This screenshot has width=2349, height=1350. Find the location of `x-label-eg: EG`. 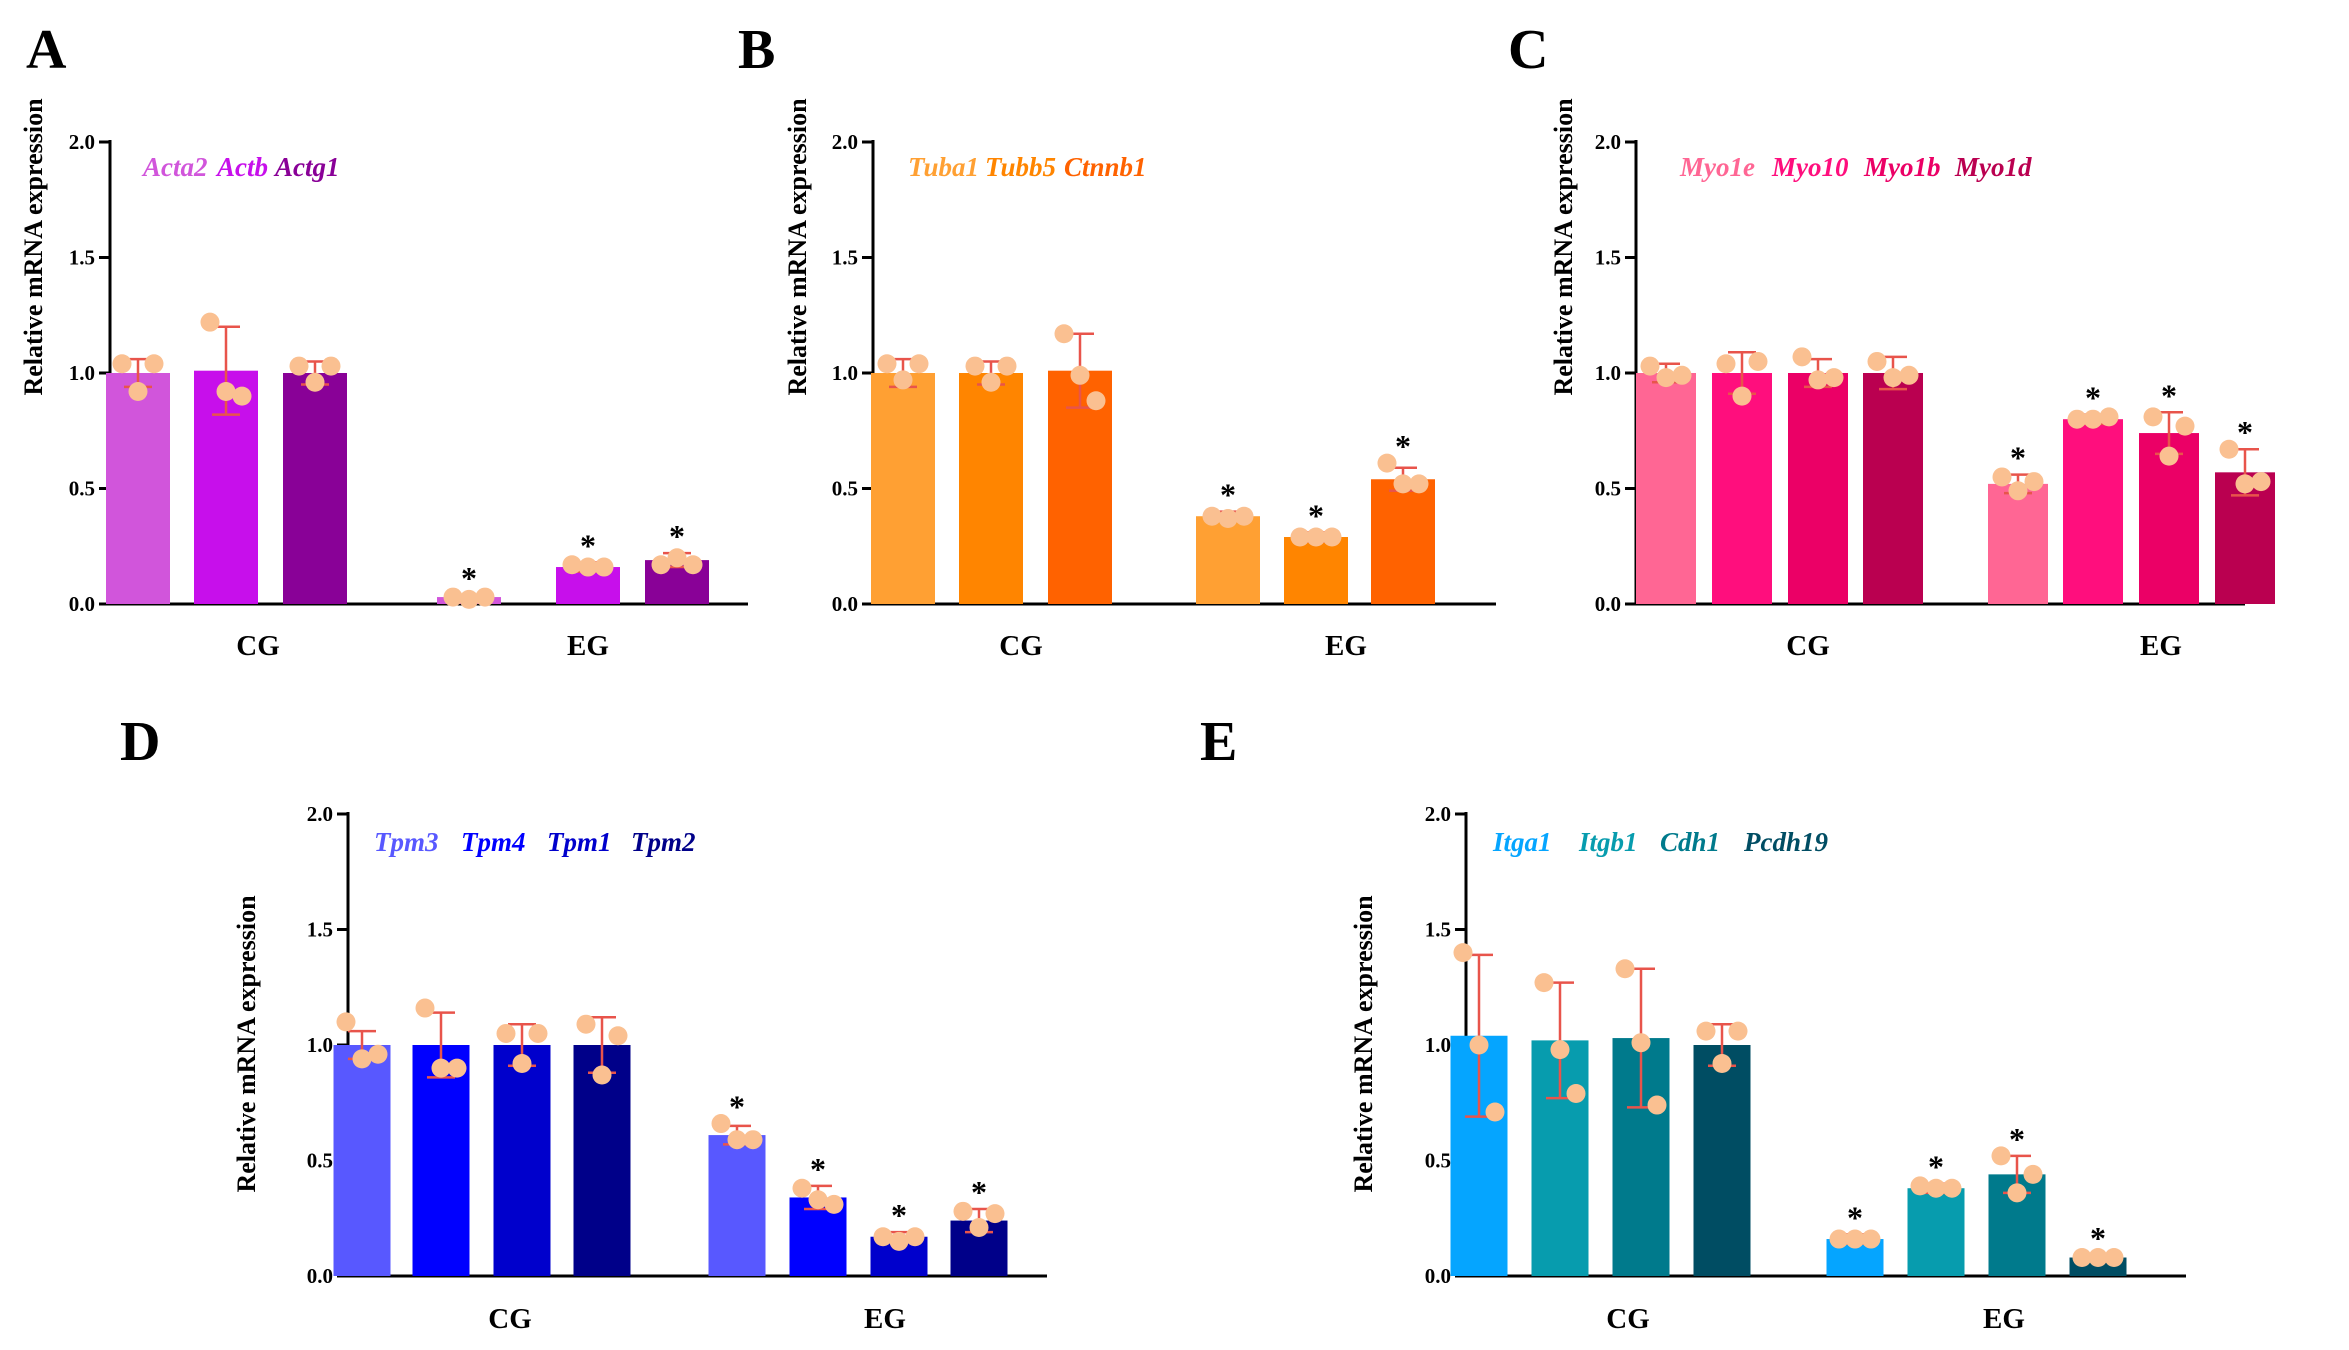

x-label-eg: EG is located at coordinates (588, 646).